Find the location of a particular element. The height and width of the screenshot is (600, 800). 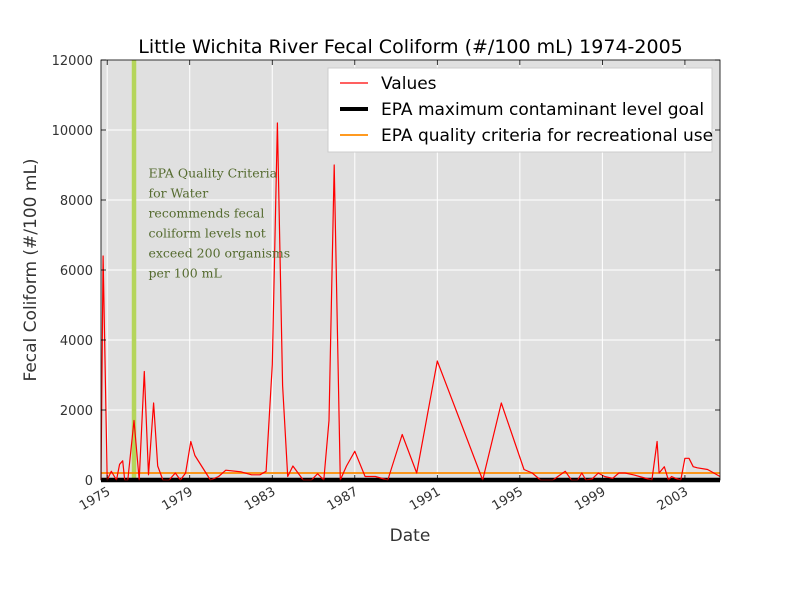

x-tick-label: 1999 is located at coordinates (590, 499).